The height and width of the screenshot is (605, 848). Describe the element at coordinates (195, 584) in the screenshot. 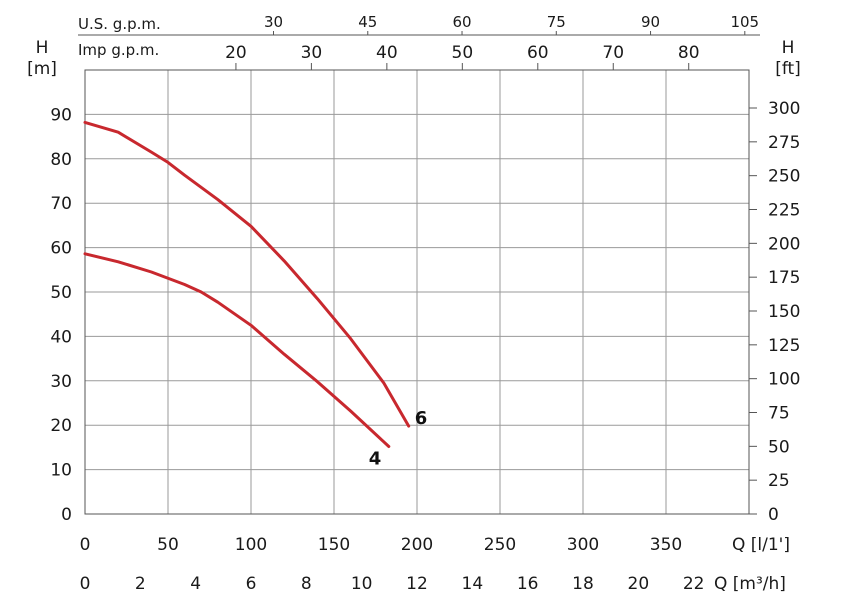

I see `x-secondary-tick-label: 4` at that location.